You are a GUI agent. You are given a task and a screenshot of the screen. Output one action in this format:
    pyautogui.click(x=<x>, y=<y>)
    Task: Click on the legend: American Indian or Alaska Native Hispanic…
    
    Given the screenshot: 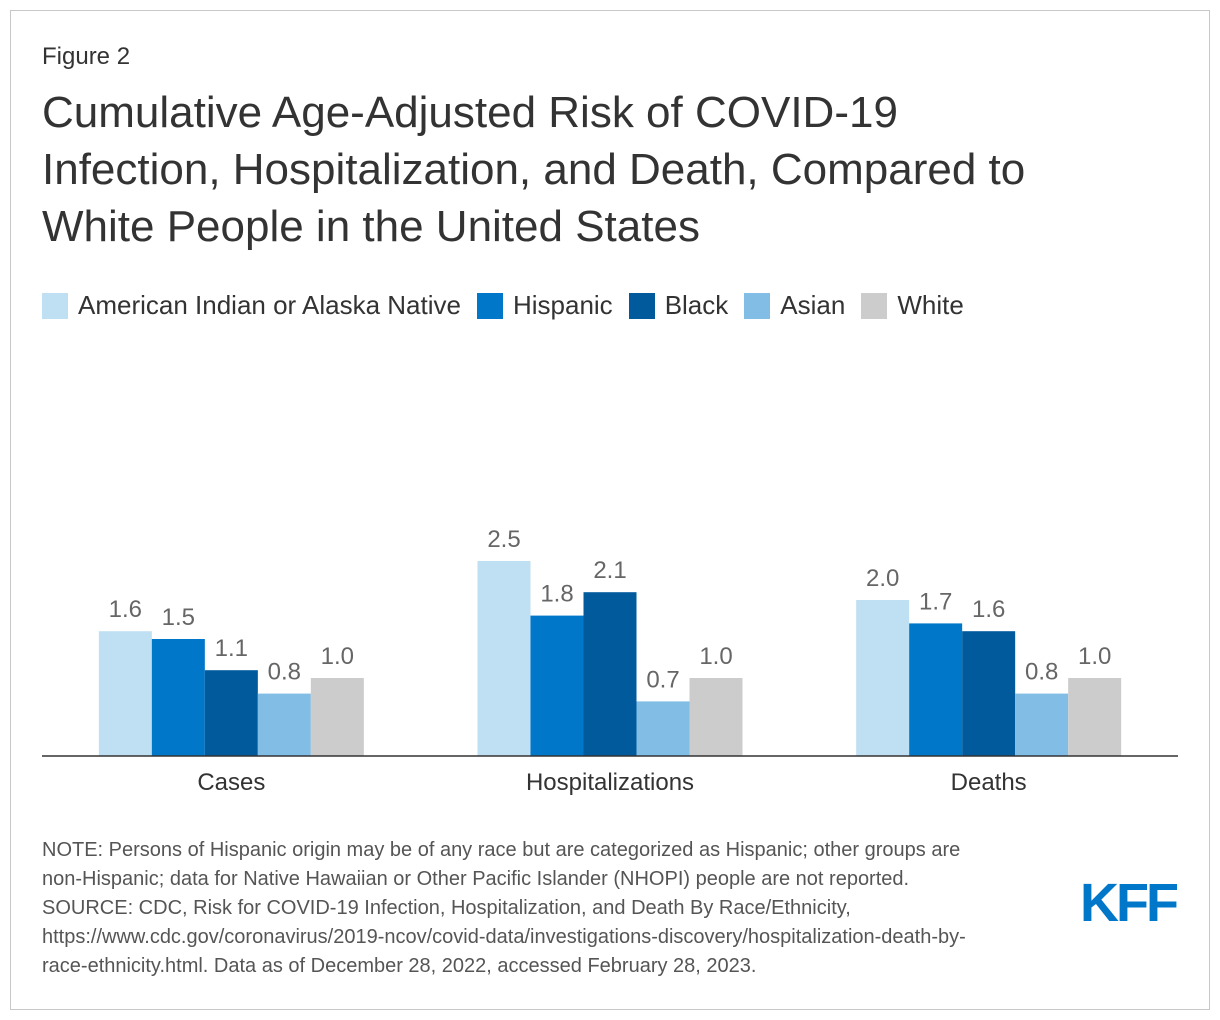 What is the action you would take?
    pyautogui.click(x=511, y=305)
    